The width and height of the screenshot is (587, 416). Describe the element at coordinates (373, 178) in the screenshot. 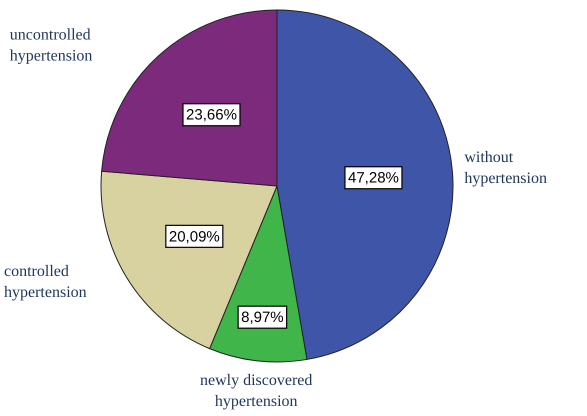

I see `data-label: 47,28%` at that location.